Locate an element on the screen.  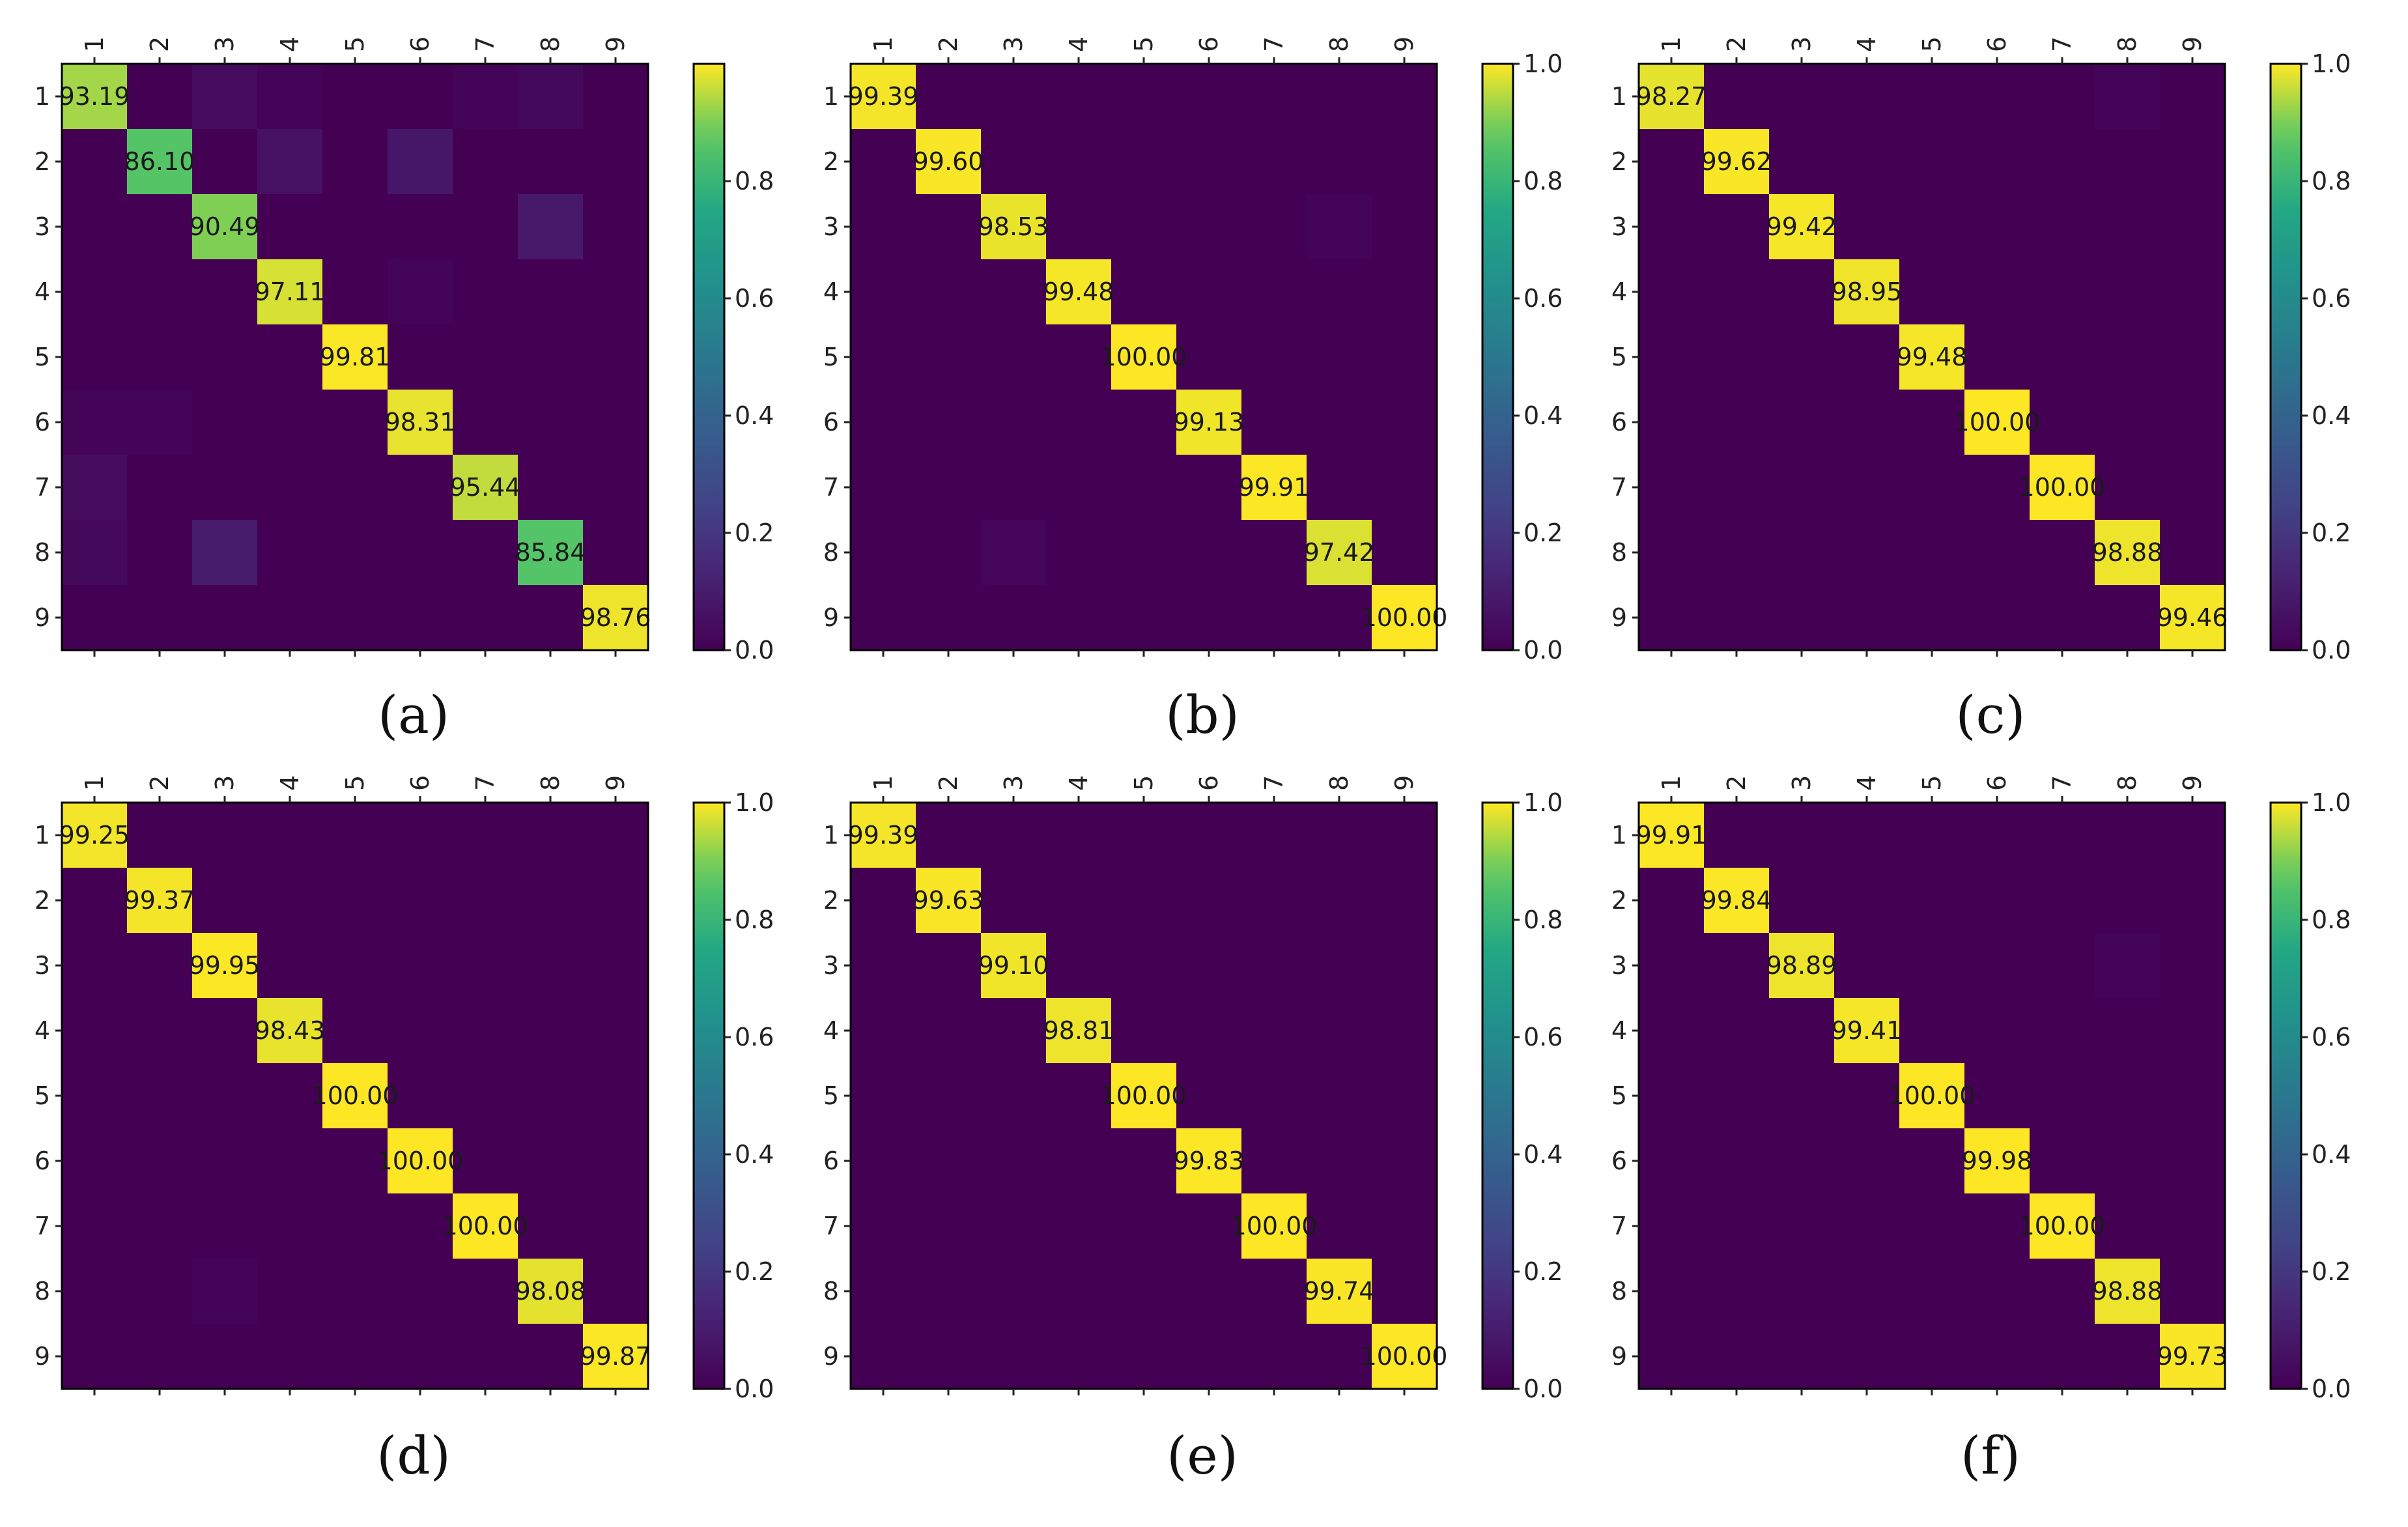
colorbar-tick-label: 0.6 is located at coordinates (755, 298).